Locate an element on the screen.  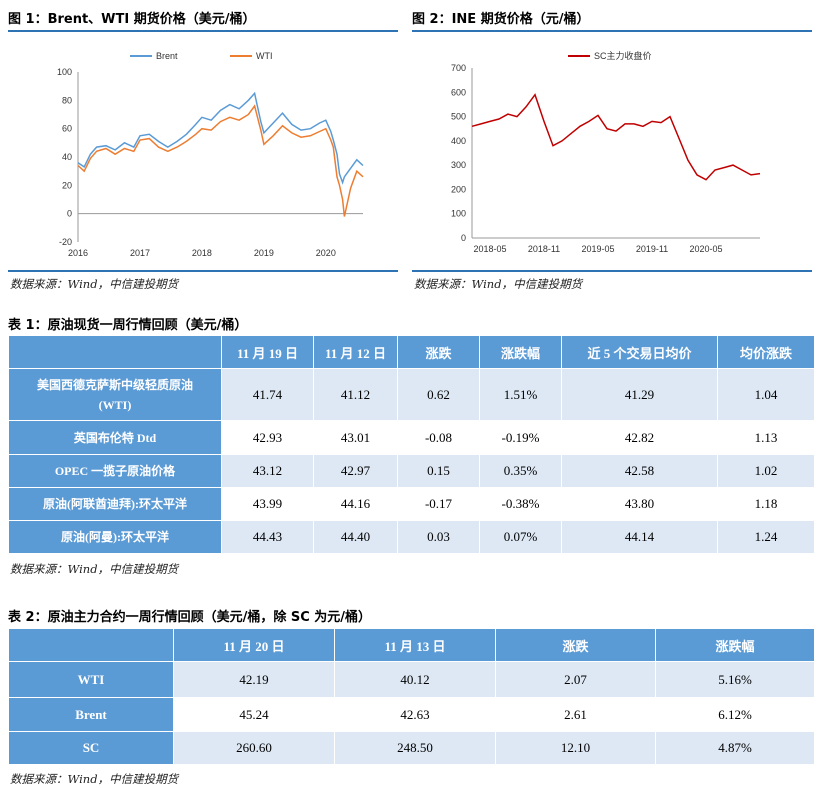
row-label: 英国布伦特 Dtd is located at coordinates (115, 437).